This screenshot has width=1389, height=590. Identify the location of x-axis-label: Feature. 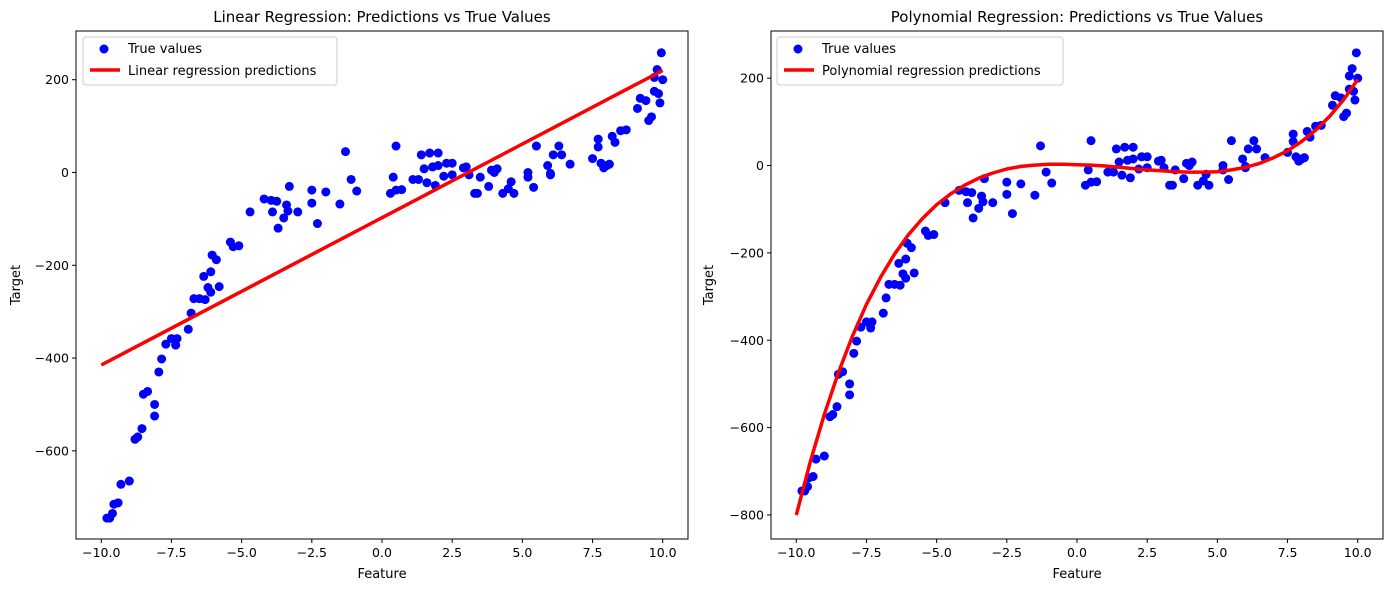
(381, 574).